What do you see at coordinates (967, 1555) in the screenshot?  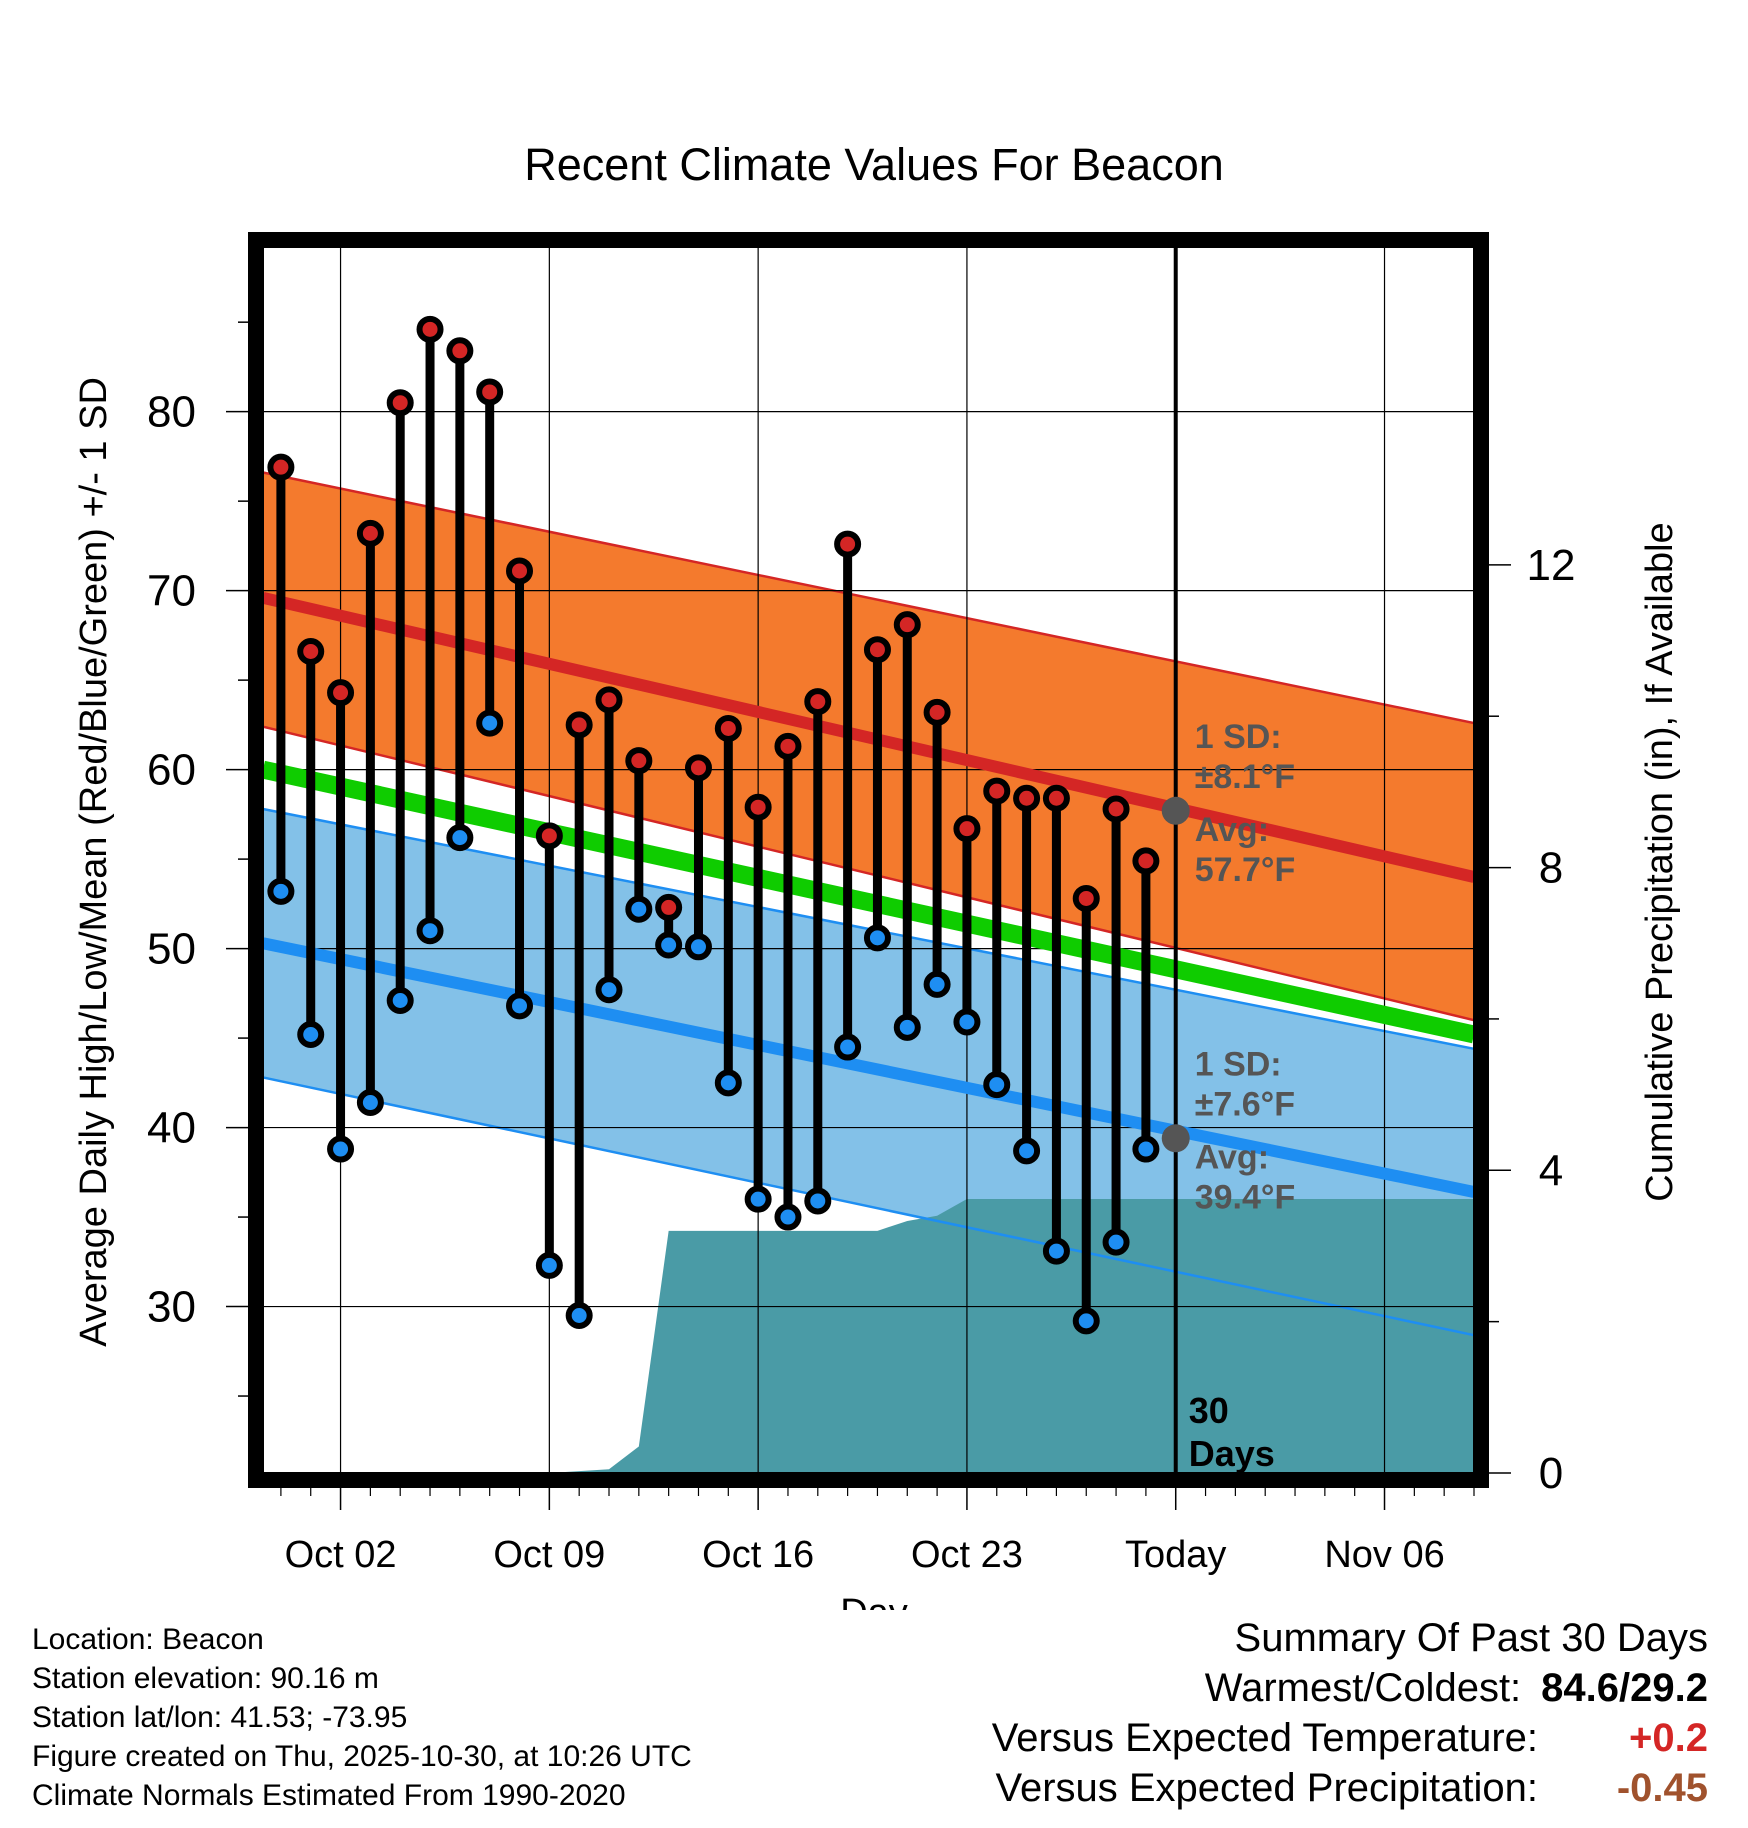 I see `x-tick-label: Oct 23` at bounding box center [967, 1555].